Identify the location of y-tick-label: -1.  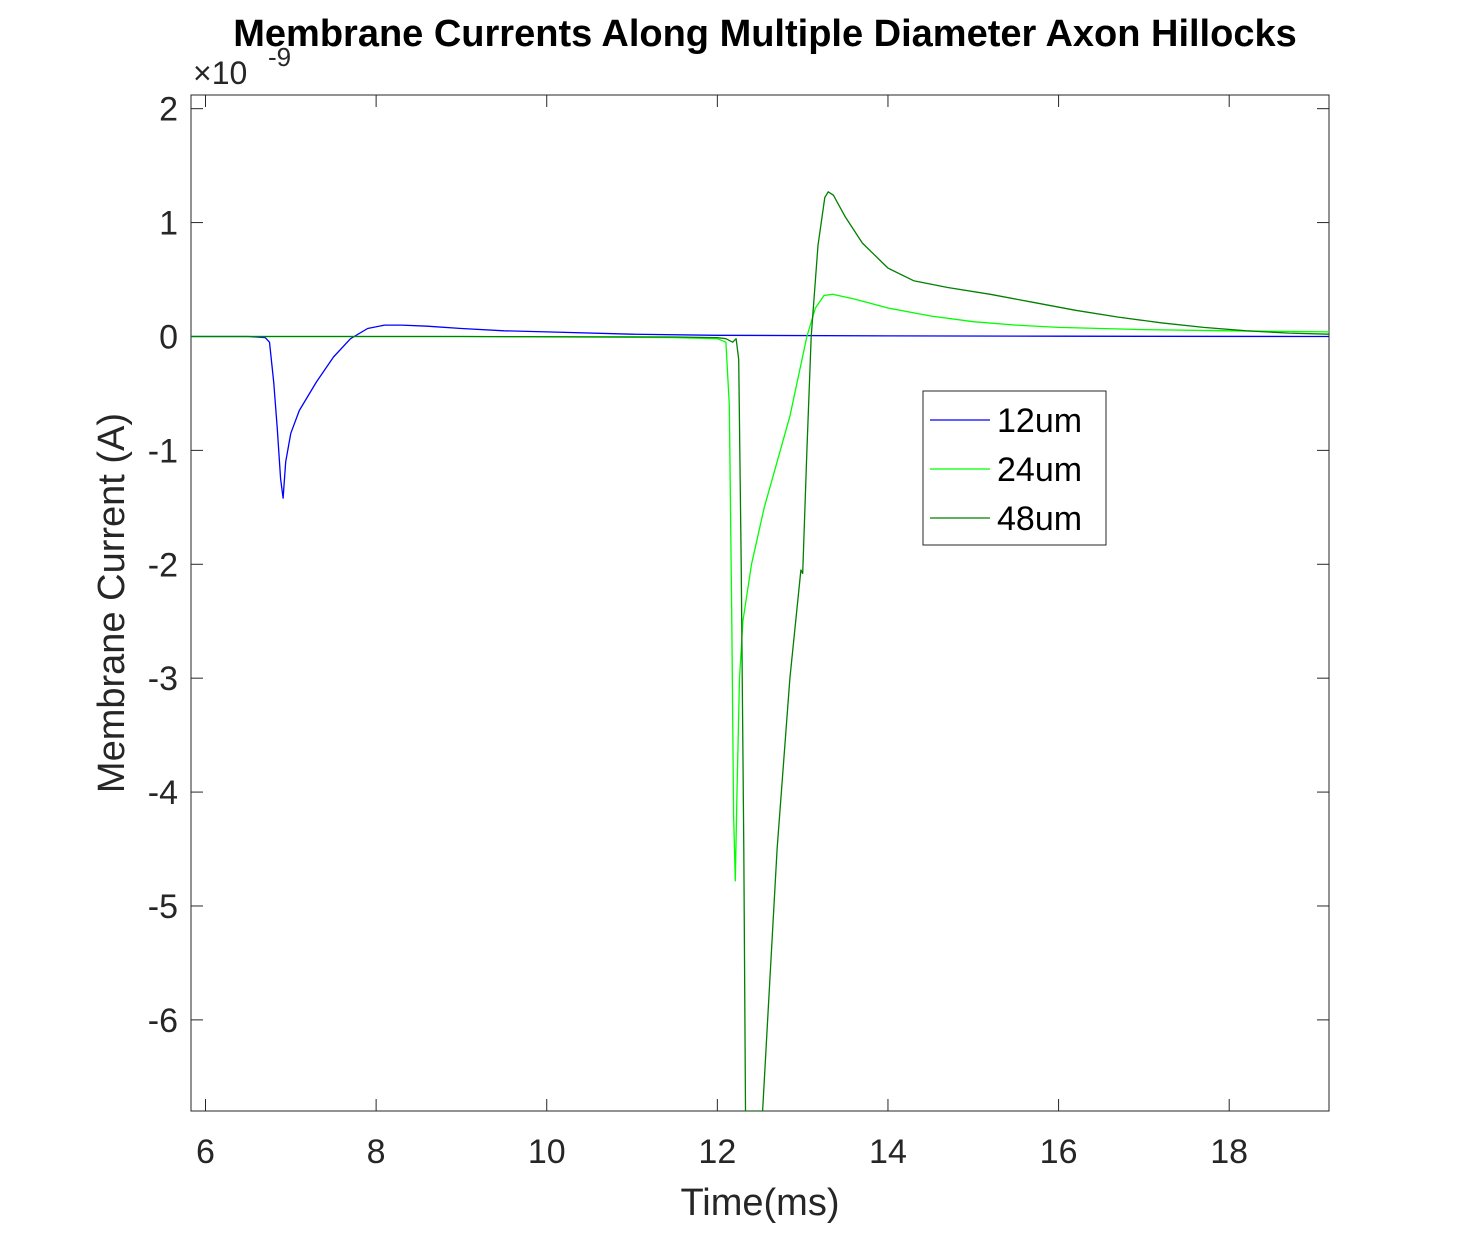
(163, 451).